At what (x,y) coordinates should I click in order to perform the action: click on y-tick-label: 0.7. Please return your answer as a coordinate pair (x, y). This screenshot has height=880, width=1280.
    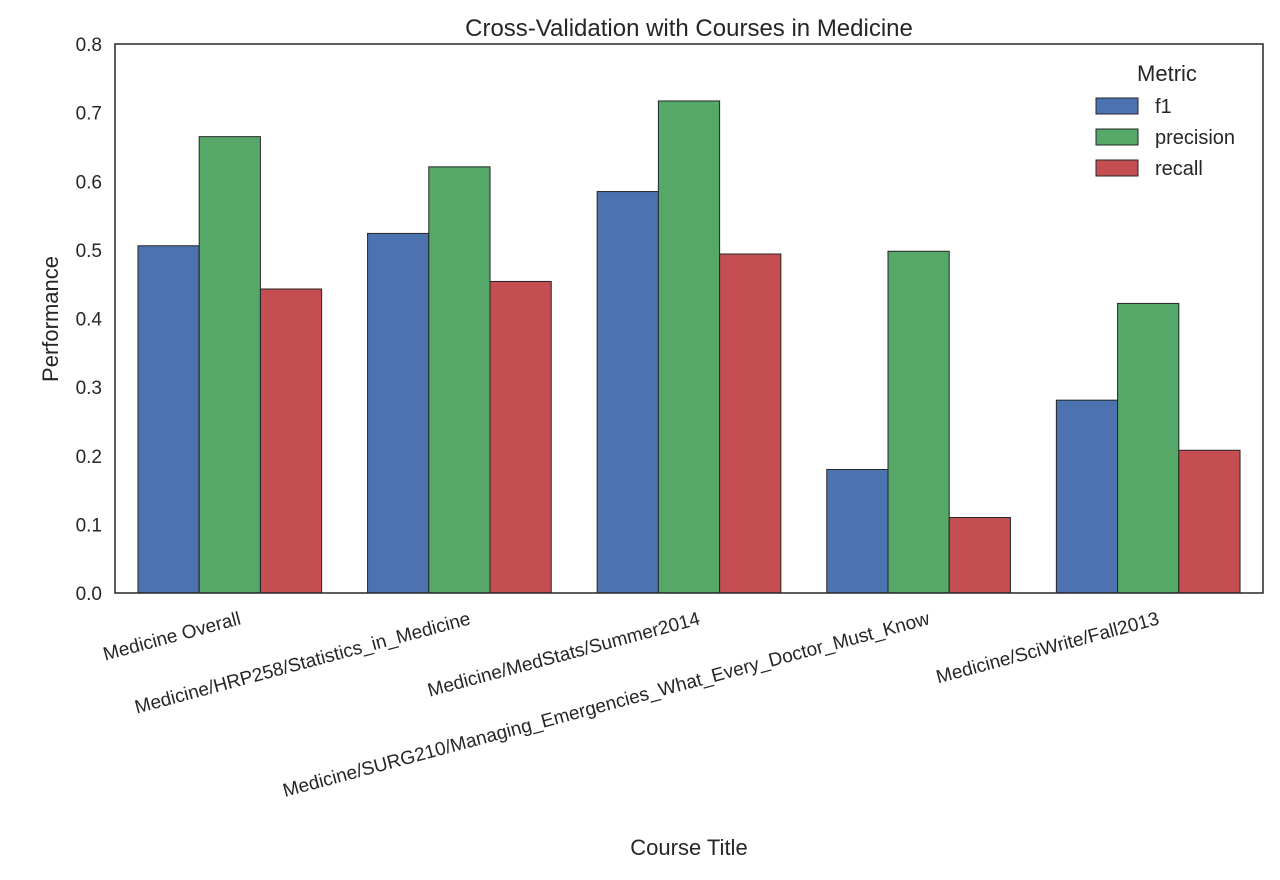
    Looking at the image, I should click on (89, 114).